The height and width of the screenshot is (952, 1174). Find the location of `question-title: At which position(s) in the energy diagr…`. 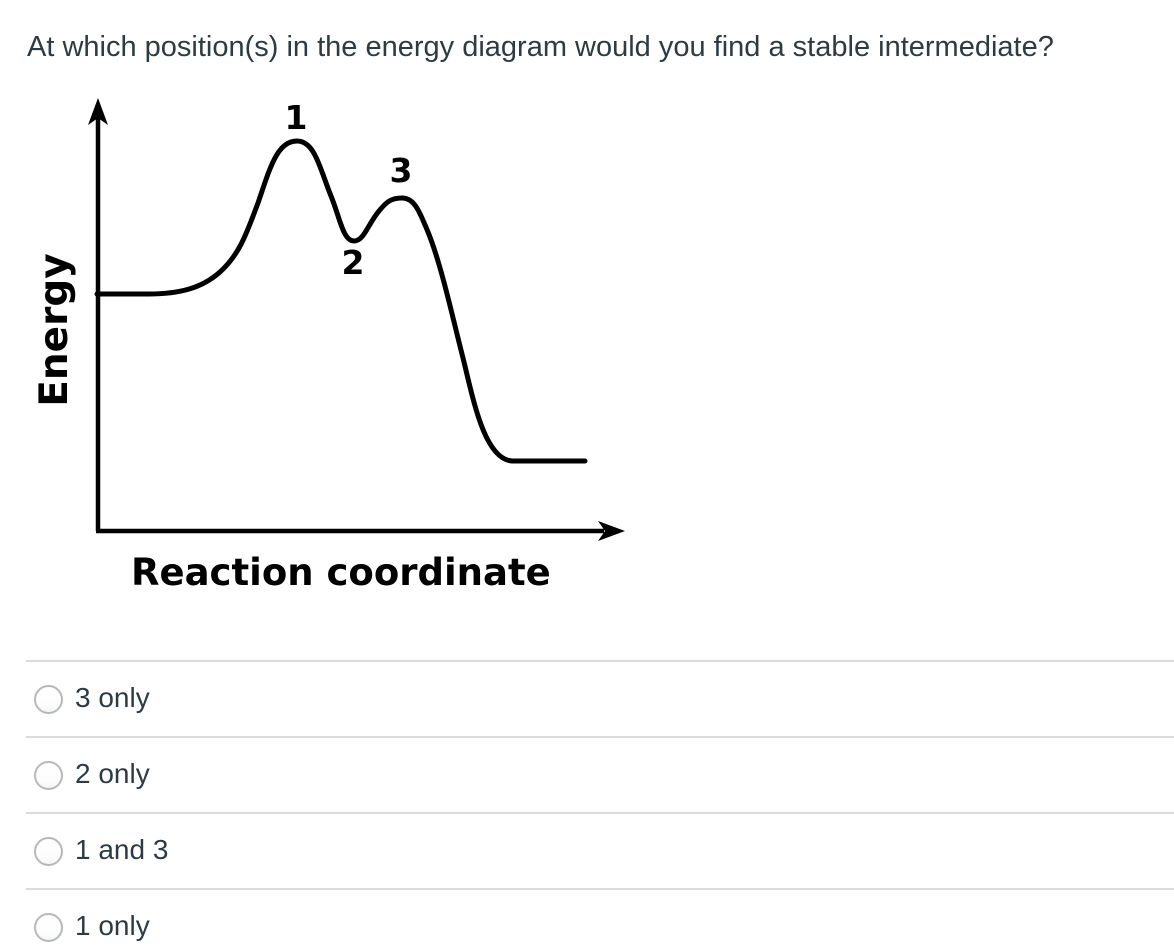

question-title: At which position(s) in the energy diagr… is located at coordinates (540, 47).